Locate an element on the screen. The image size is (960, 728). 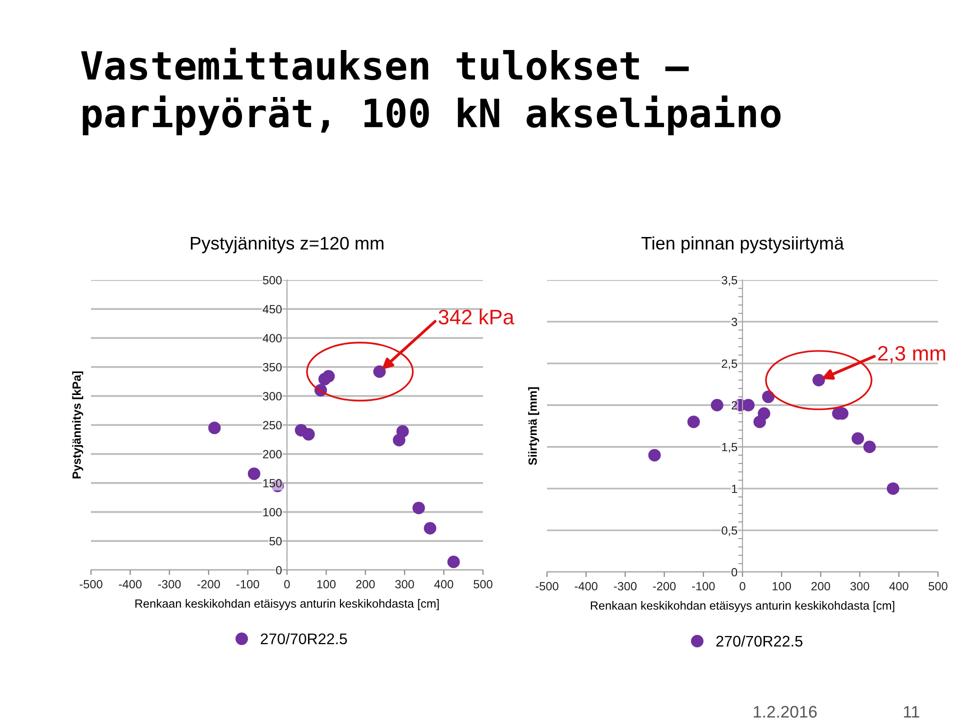
annotation: 342 kPa is located at coordinates (476, 316).